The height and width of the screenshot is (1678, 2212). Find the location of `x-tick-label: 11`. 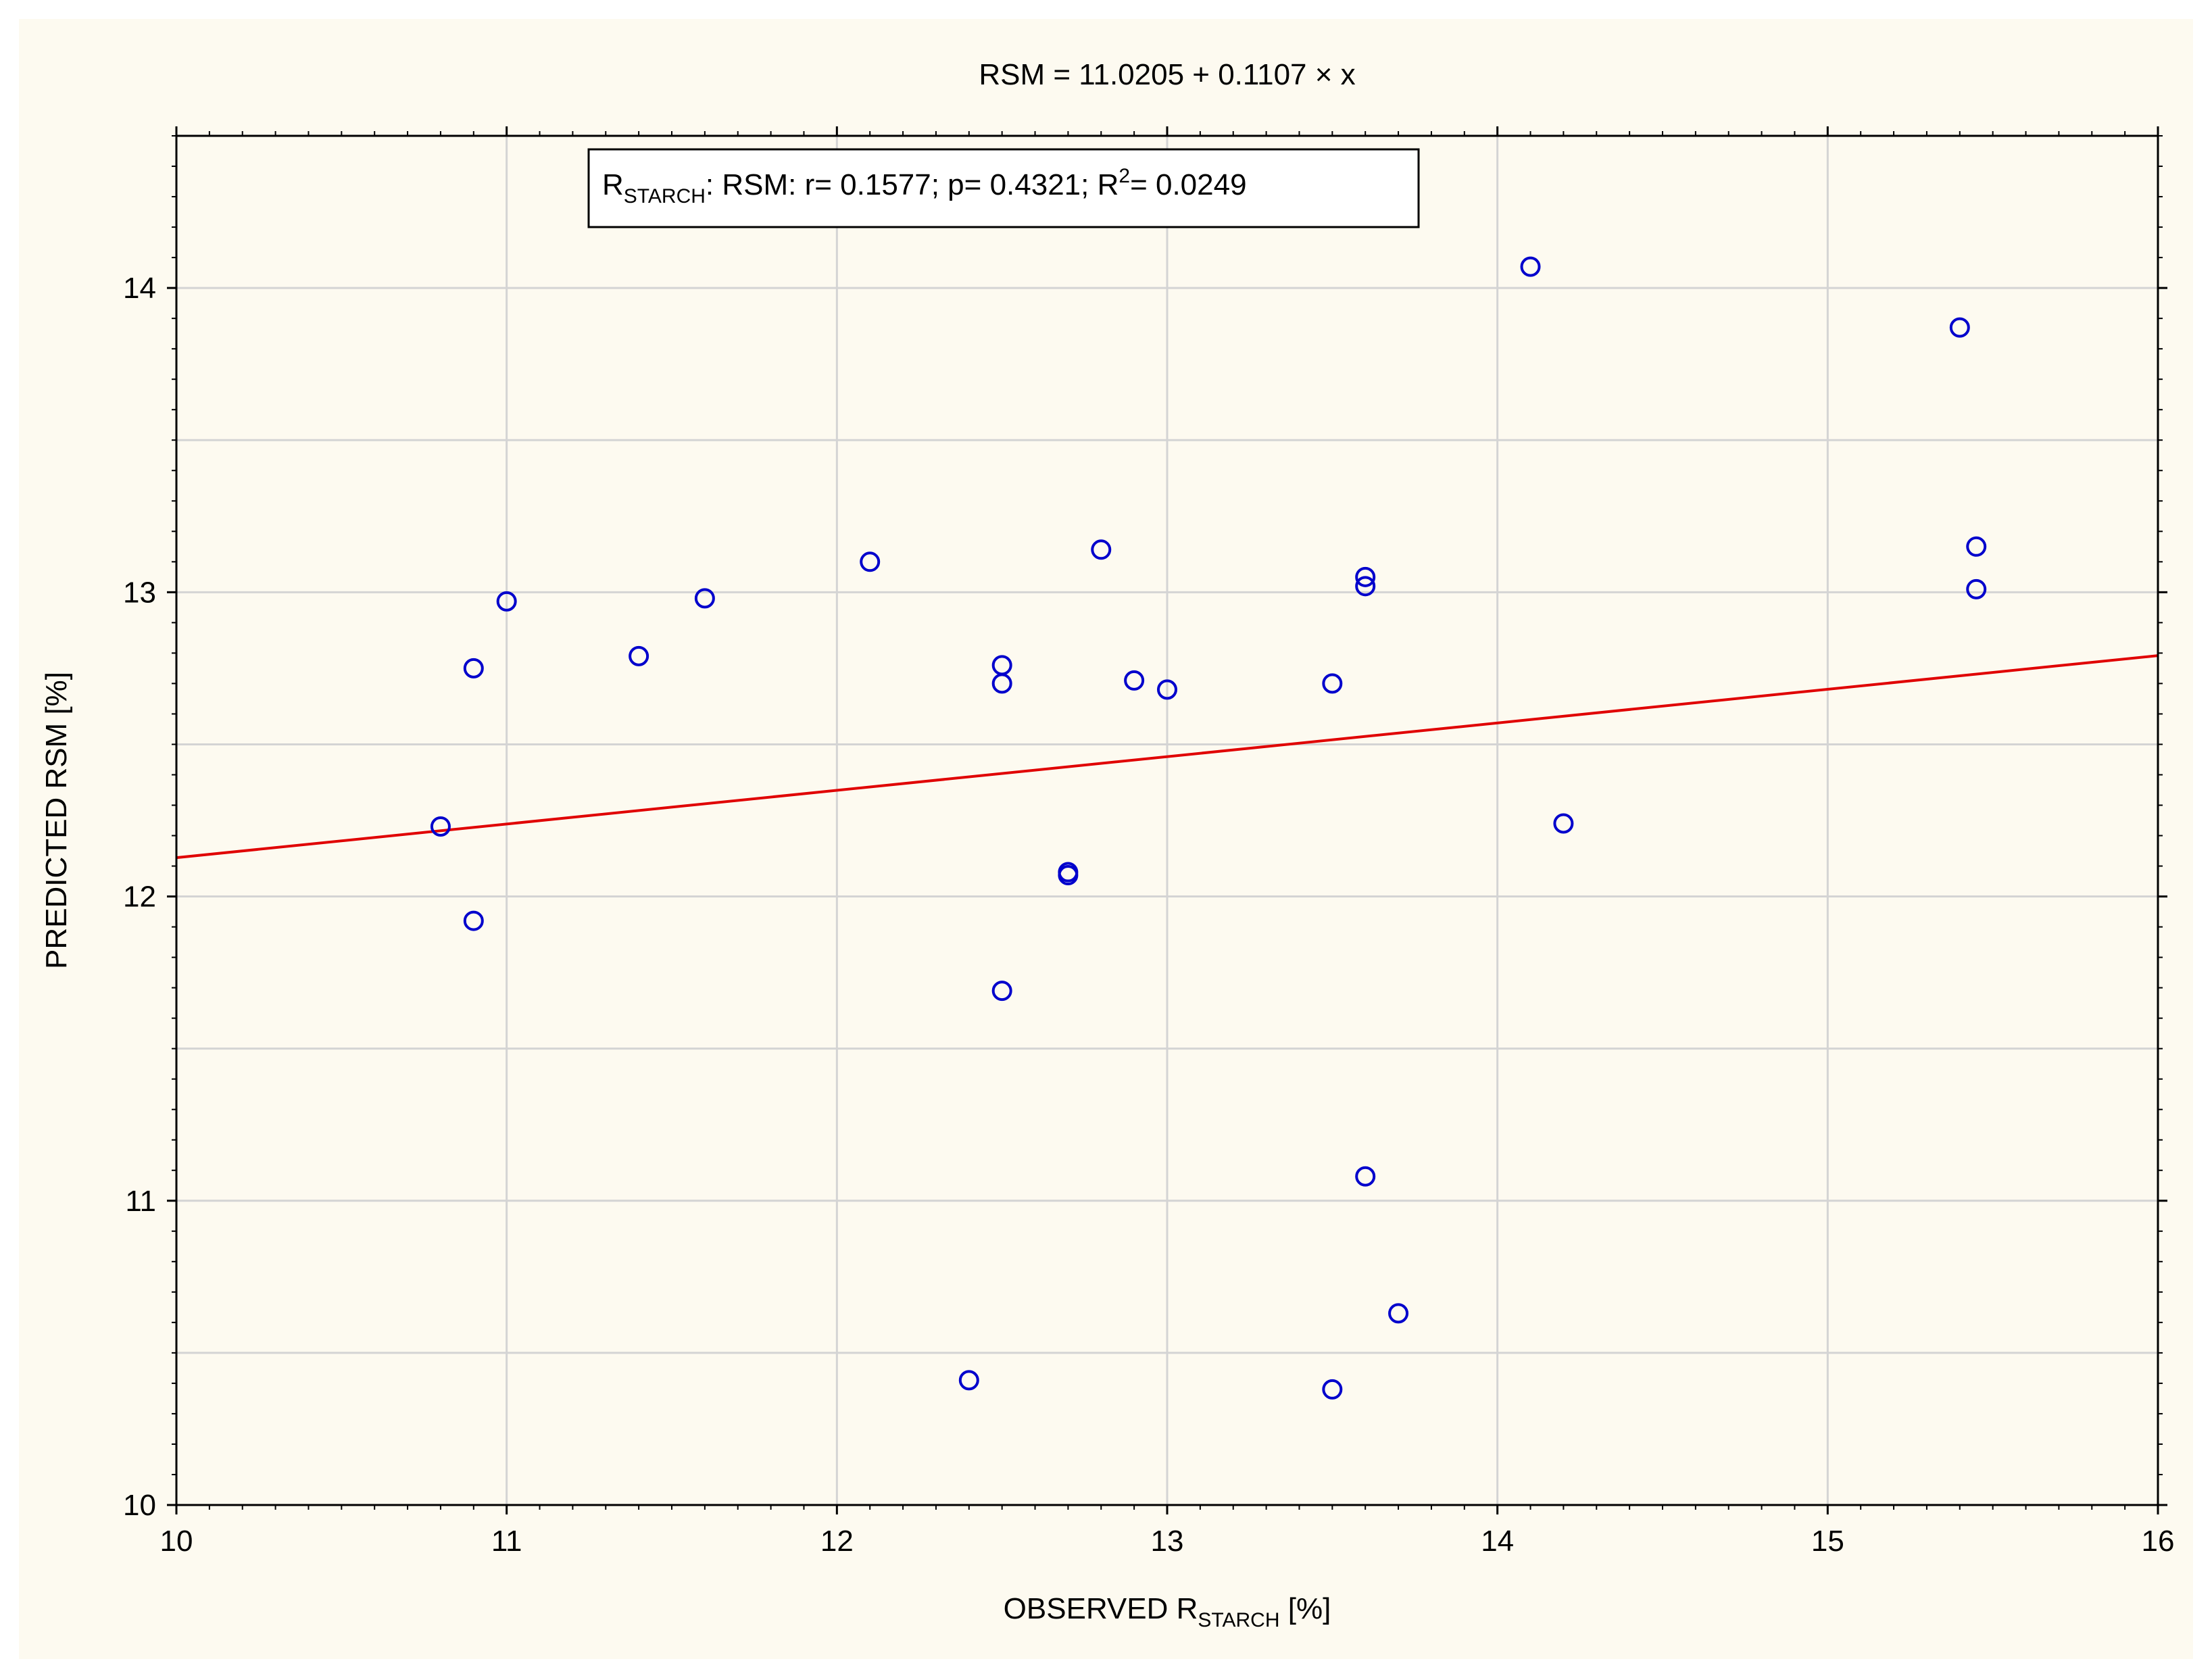

x-tick-label: 11 is located at coordinates (506, 1541).